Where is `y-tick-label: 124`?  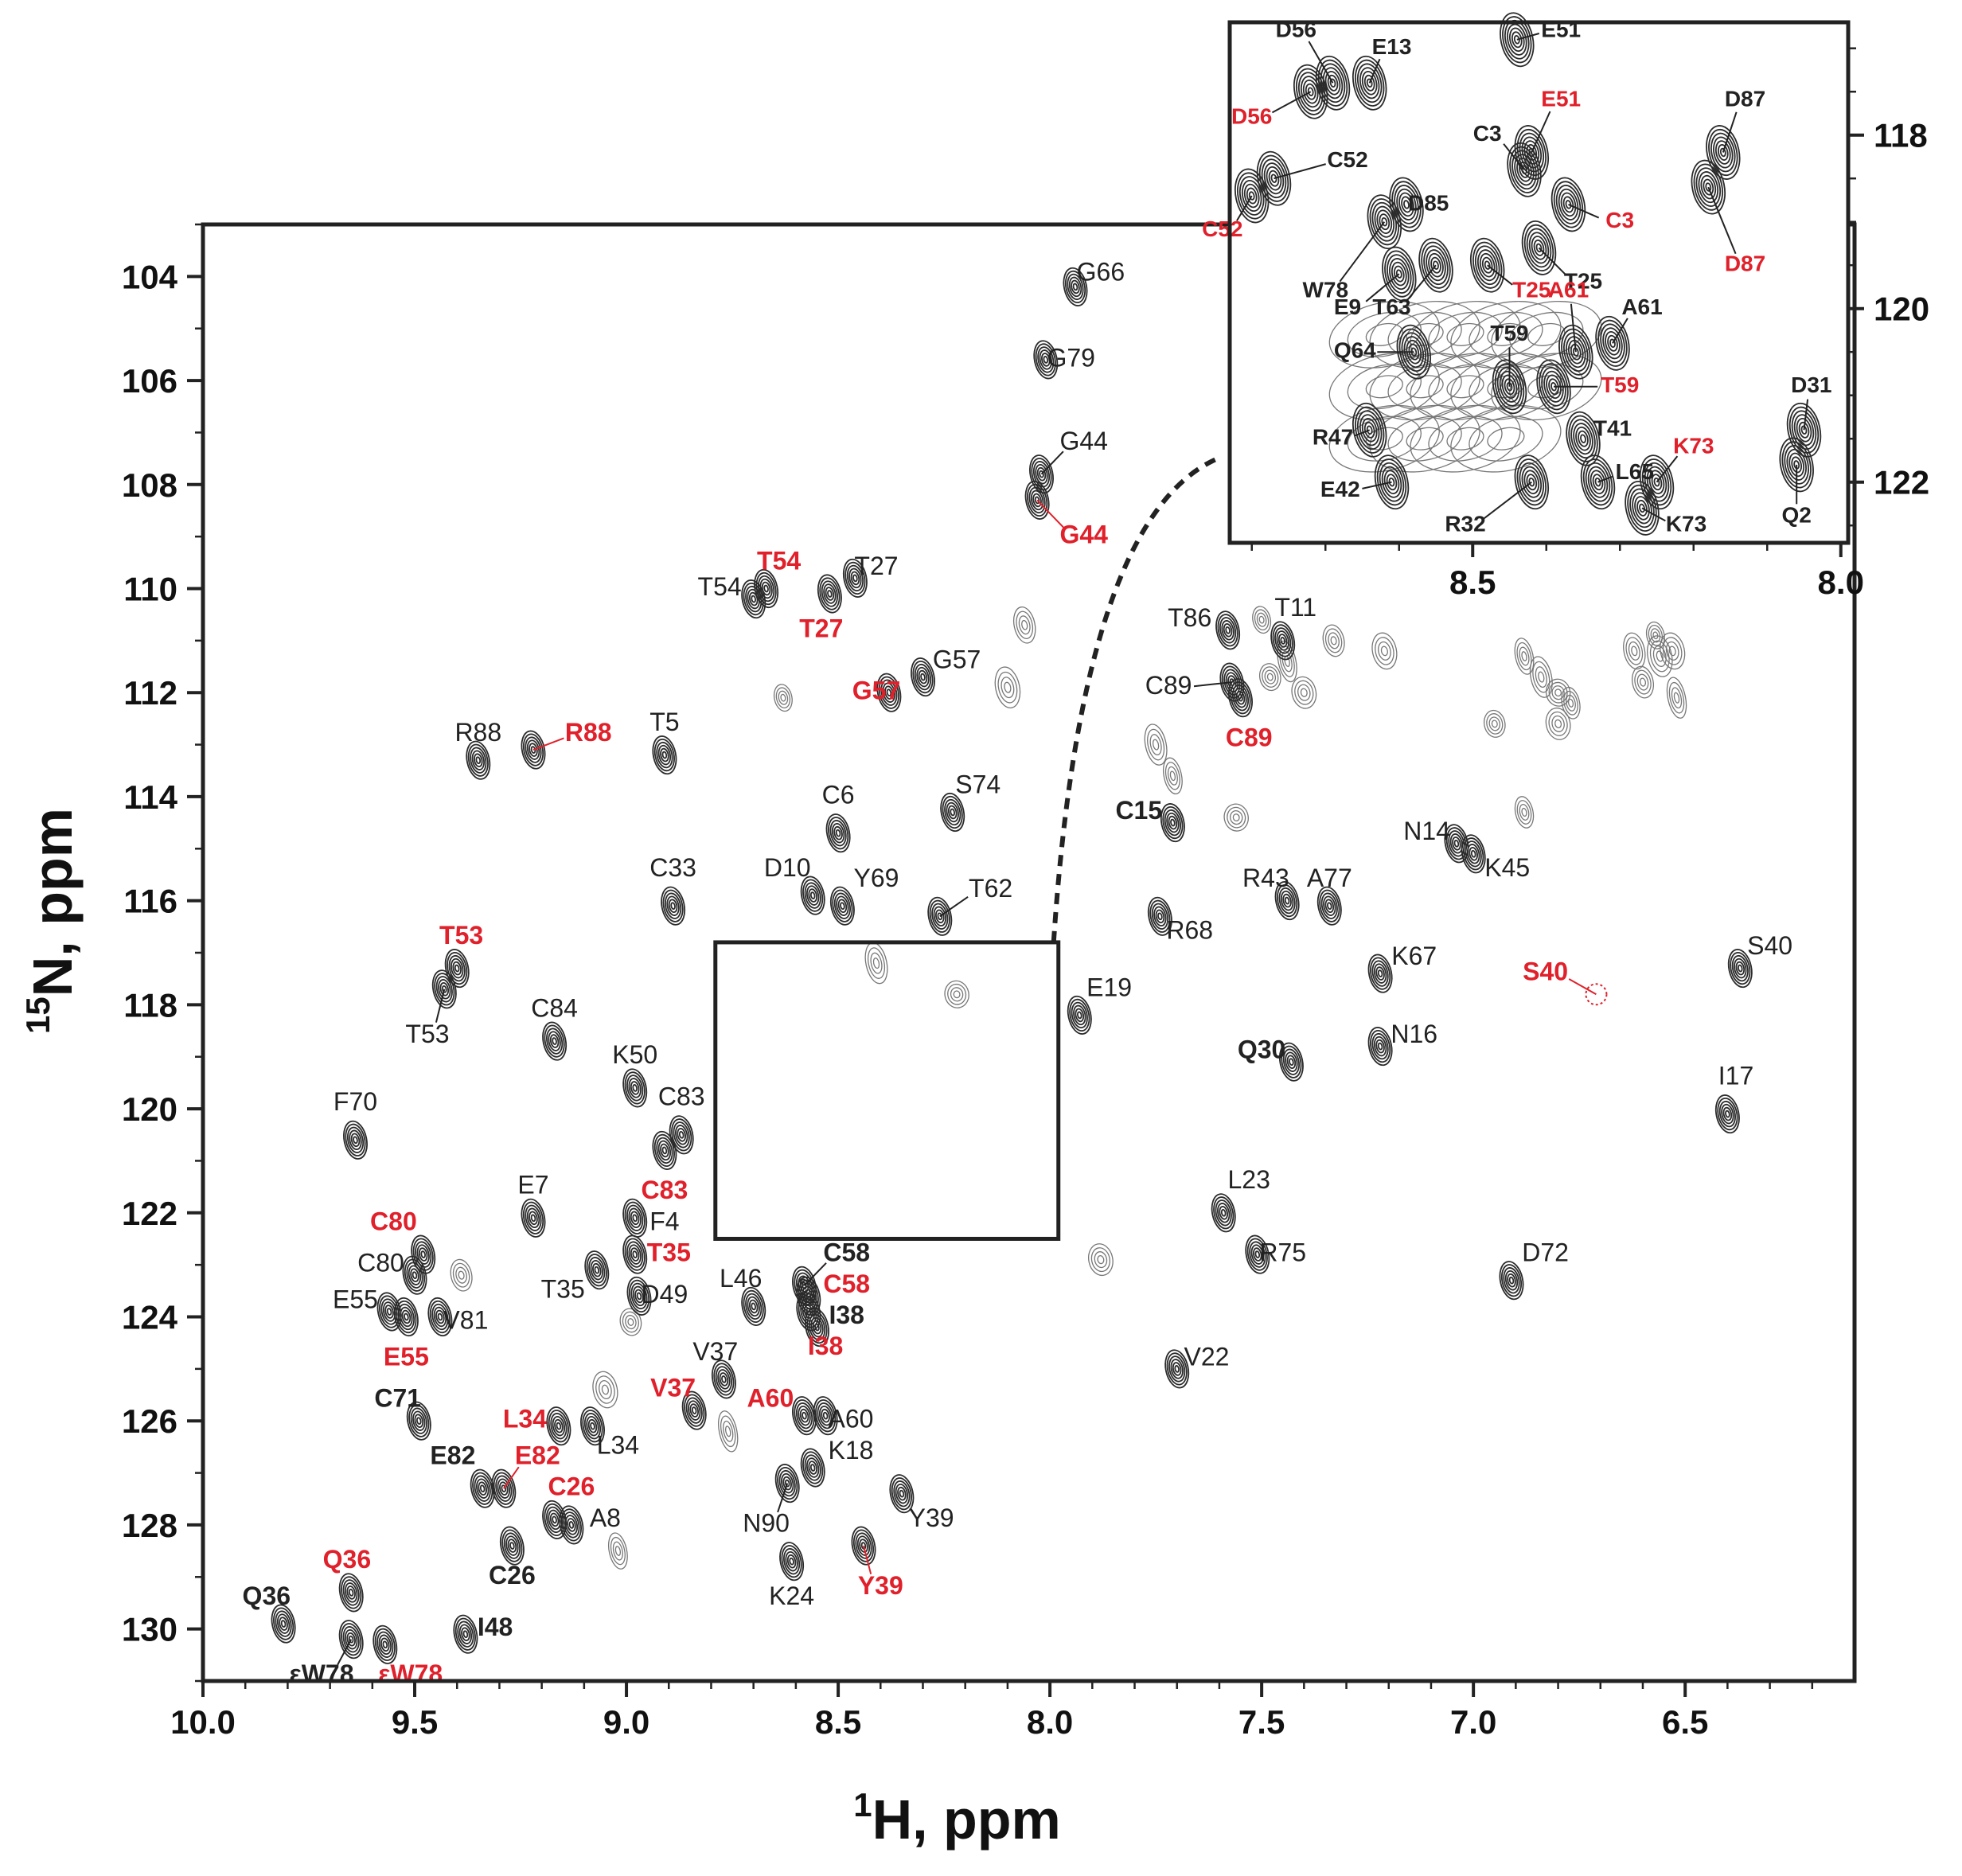 y-tick-label: 124 is located at coordinates (150, 1317).